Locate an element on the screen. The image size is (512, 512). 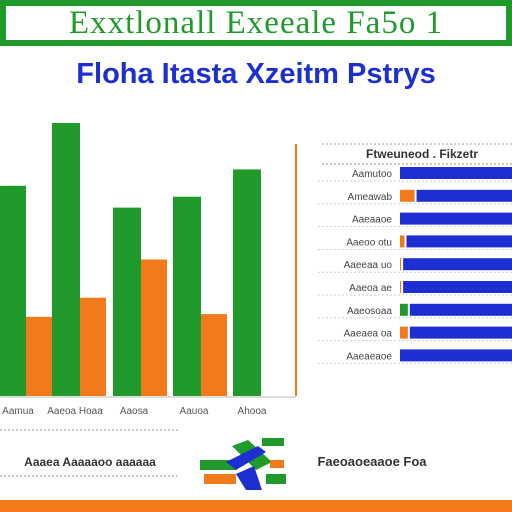
legend-swatch-orange is located at coordinates (220, 479).